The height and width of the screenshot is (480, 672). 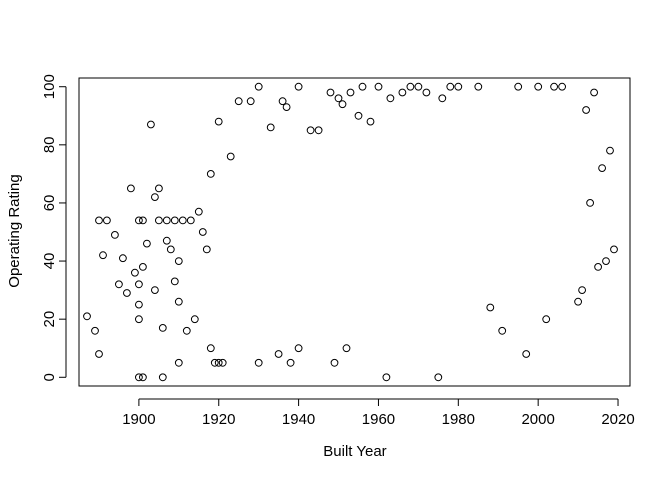 What do you see at coordinates (298, 419) in the screenshot?
I see `x-tick-label: 1940` at bounding box center [298, 419].